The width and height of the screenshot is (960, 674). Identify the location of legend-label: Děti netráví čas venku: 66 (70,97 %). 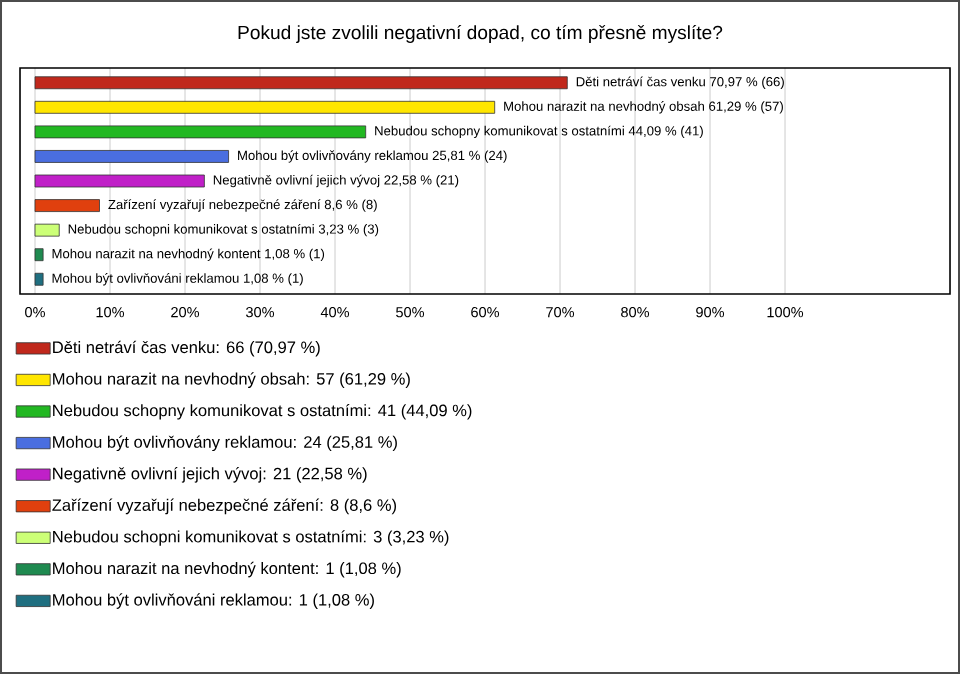
(186, 348).